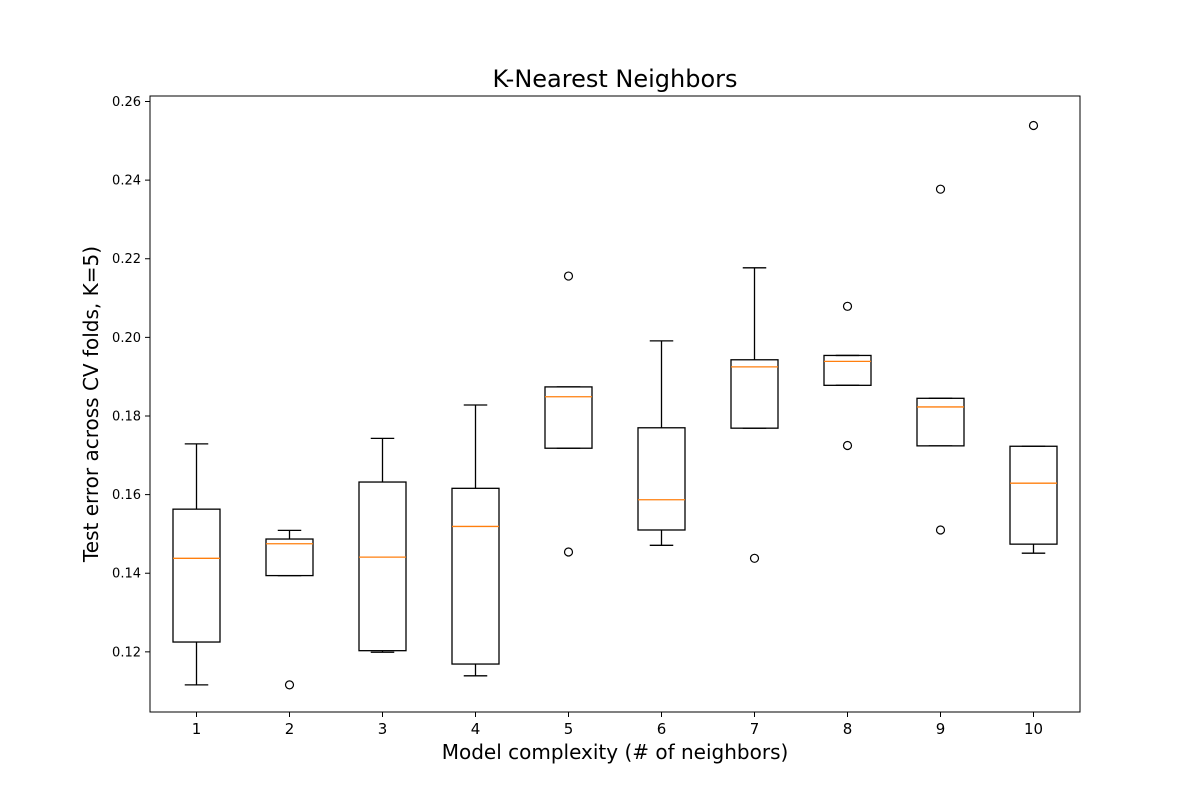 This screenshot has height=800, width=1200. What do you see at coordinates (755, 729) in the screenshot?
I see `x-tick-label: 7` at bounding box center [755, 729].